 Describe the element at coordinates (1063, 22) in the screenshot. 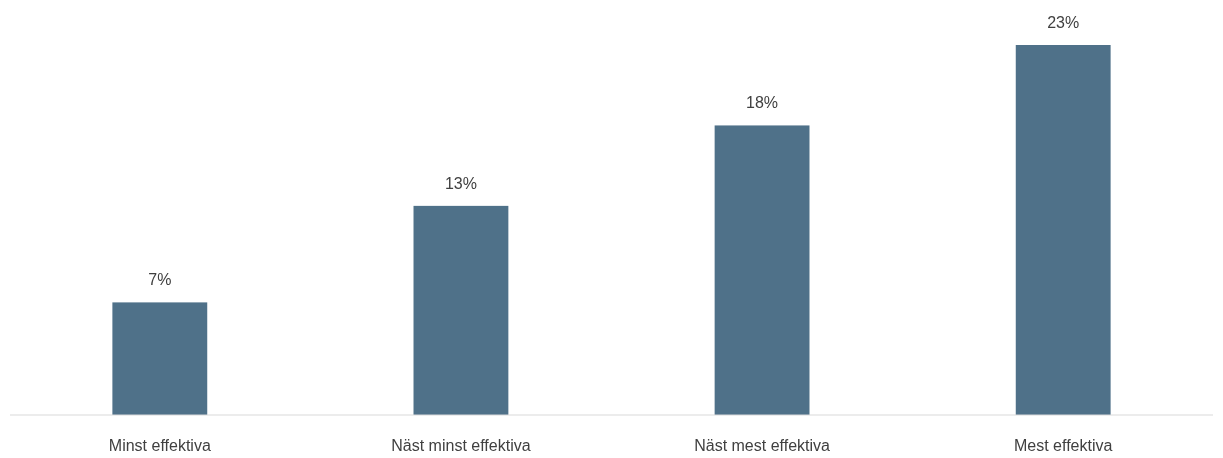

I see `data-label: 23%` at that location.